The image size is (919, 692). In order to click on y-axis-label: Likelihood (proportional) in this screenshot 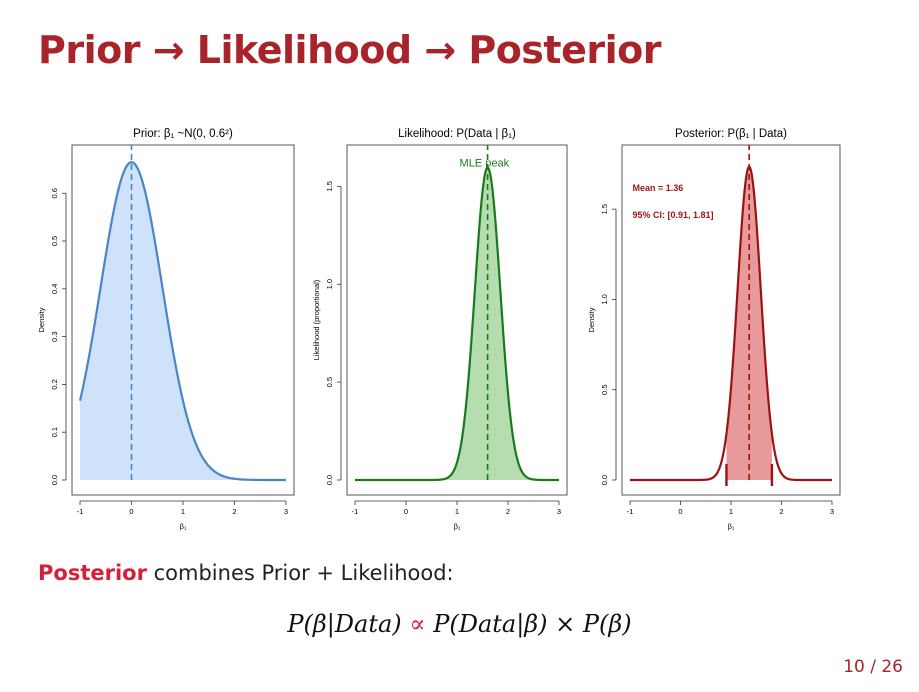, I will do `click(316, 319)`.